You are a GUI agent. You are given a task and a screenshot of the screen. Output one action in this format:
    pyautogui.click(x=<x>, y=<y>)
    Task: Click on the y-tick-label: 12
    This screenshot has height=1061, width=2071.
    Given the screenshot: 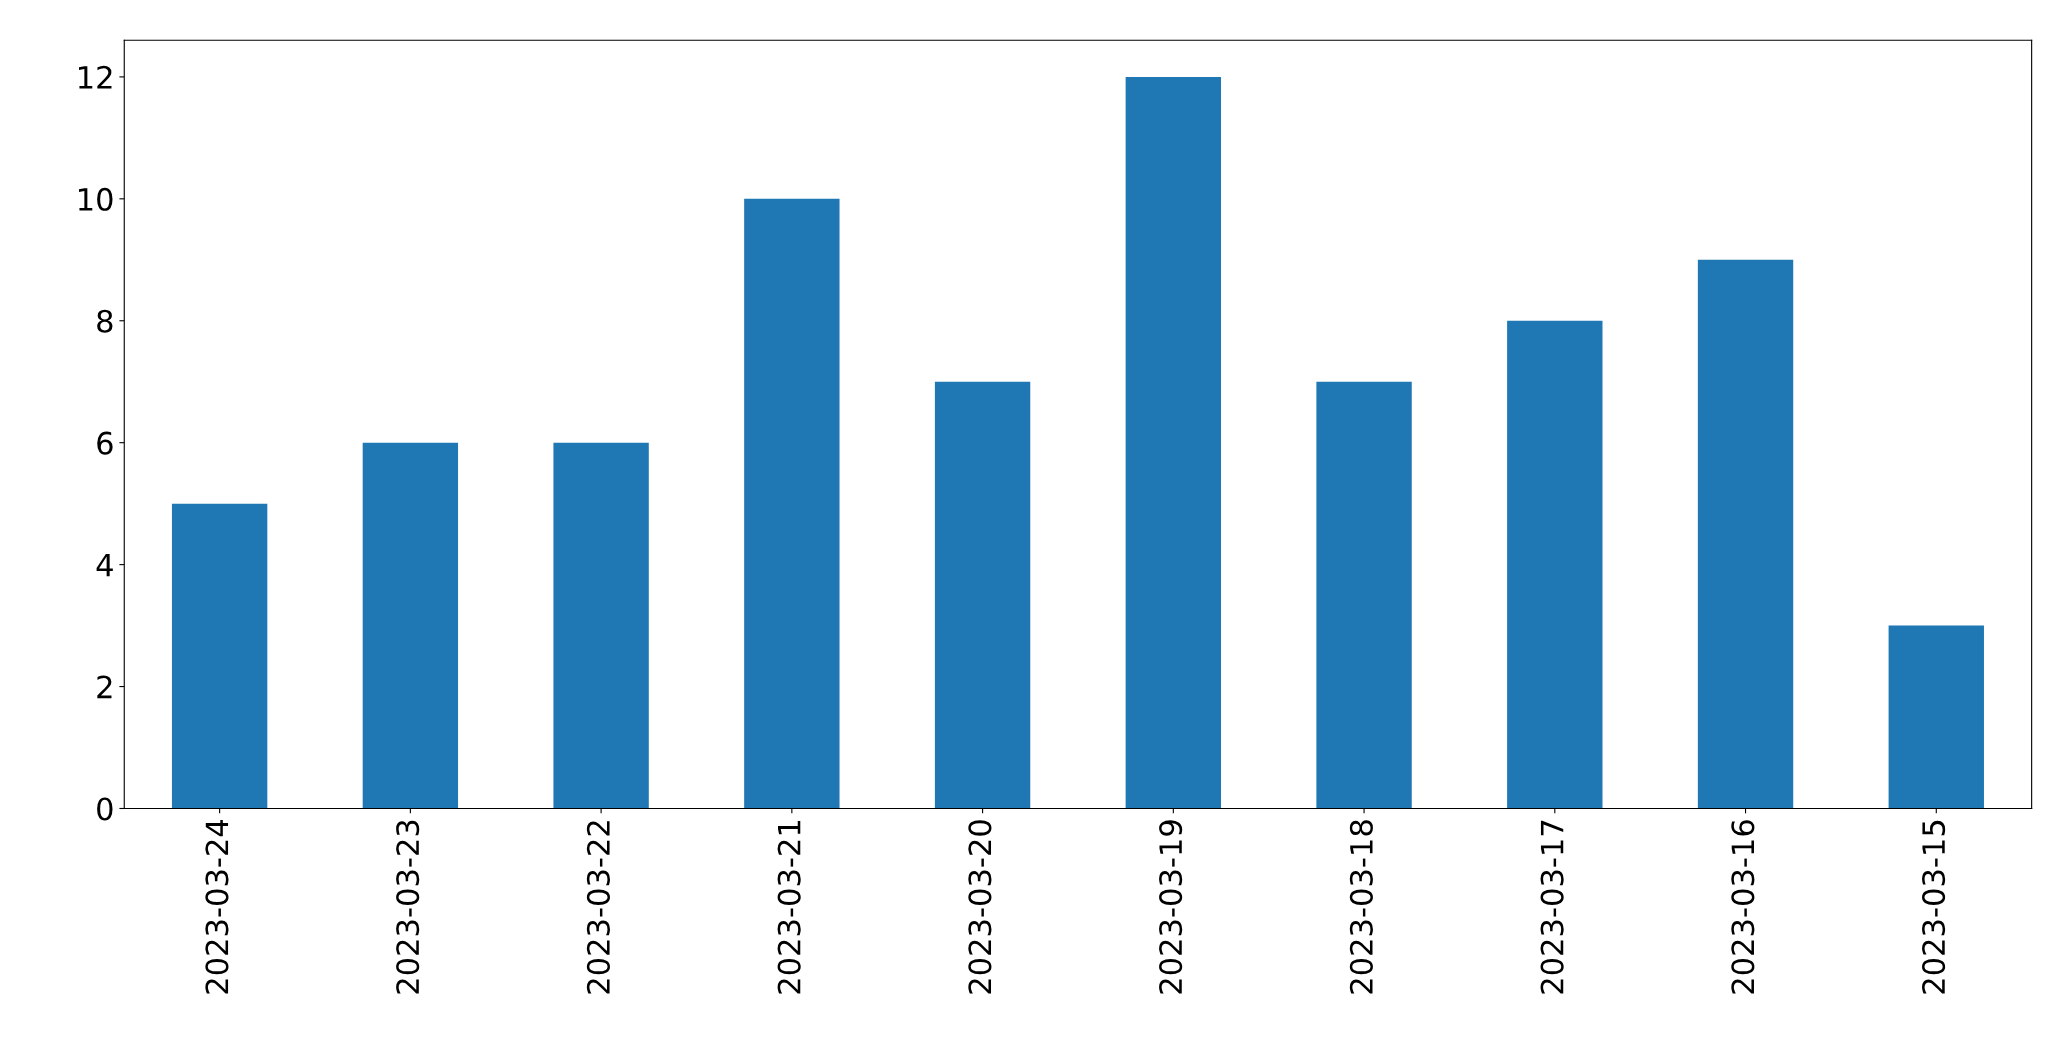 What is the action you would take?
    pyautogui.click(x=95, y=77)
    